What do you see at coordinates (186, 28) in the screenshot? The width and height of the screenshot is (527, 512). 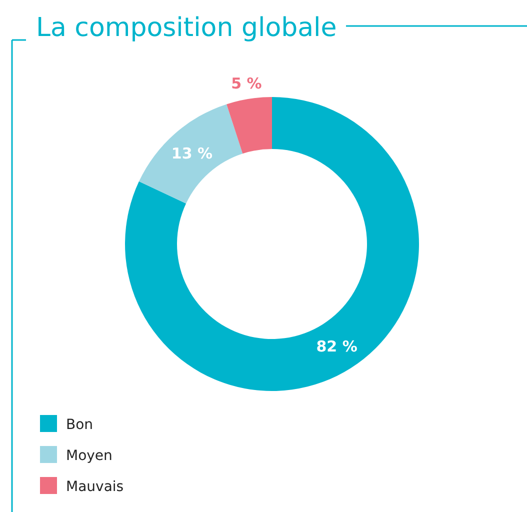 I see `chart-title: La composition globale` at bounding box center [186, 28].